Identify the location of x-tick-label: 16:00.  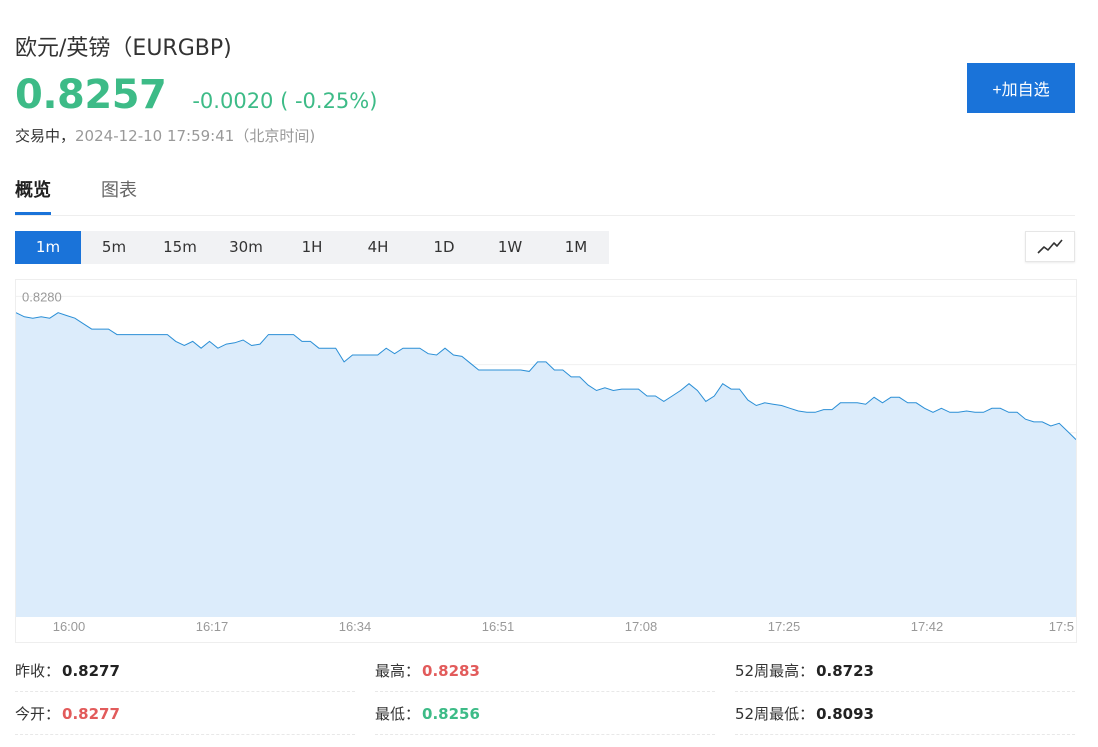
(69, 626).